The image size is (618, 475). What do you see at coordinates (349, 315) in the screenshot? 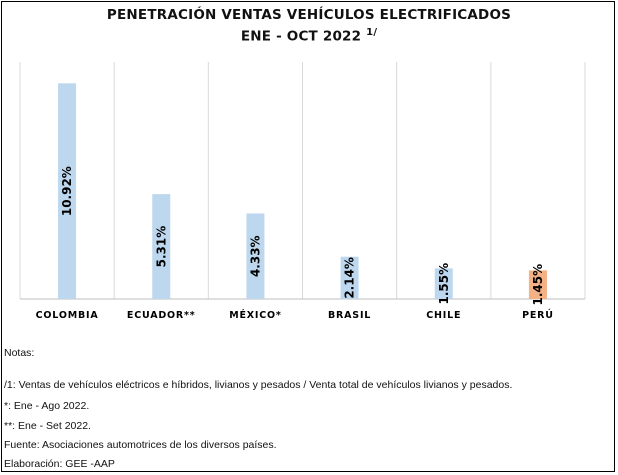
I see `x-tick-label: BRASIL` at bounding box center [349, 315].